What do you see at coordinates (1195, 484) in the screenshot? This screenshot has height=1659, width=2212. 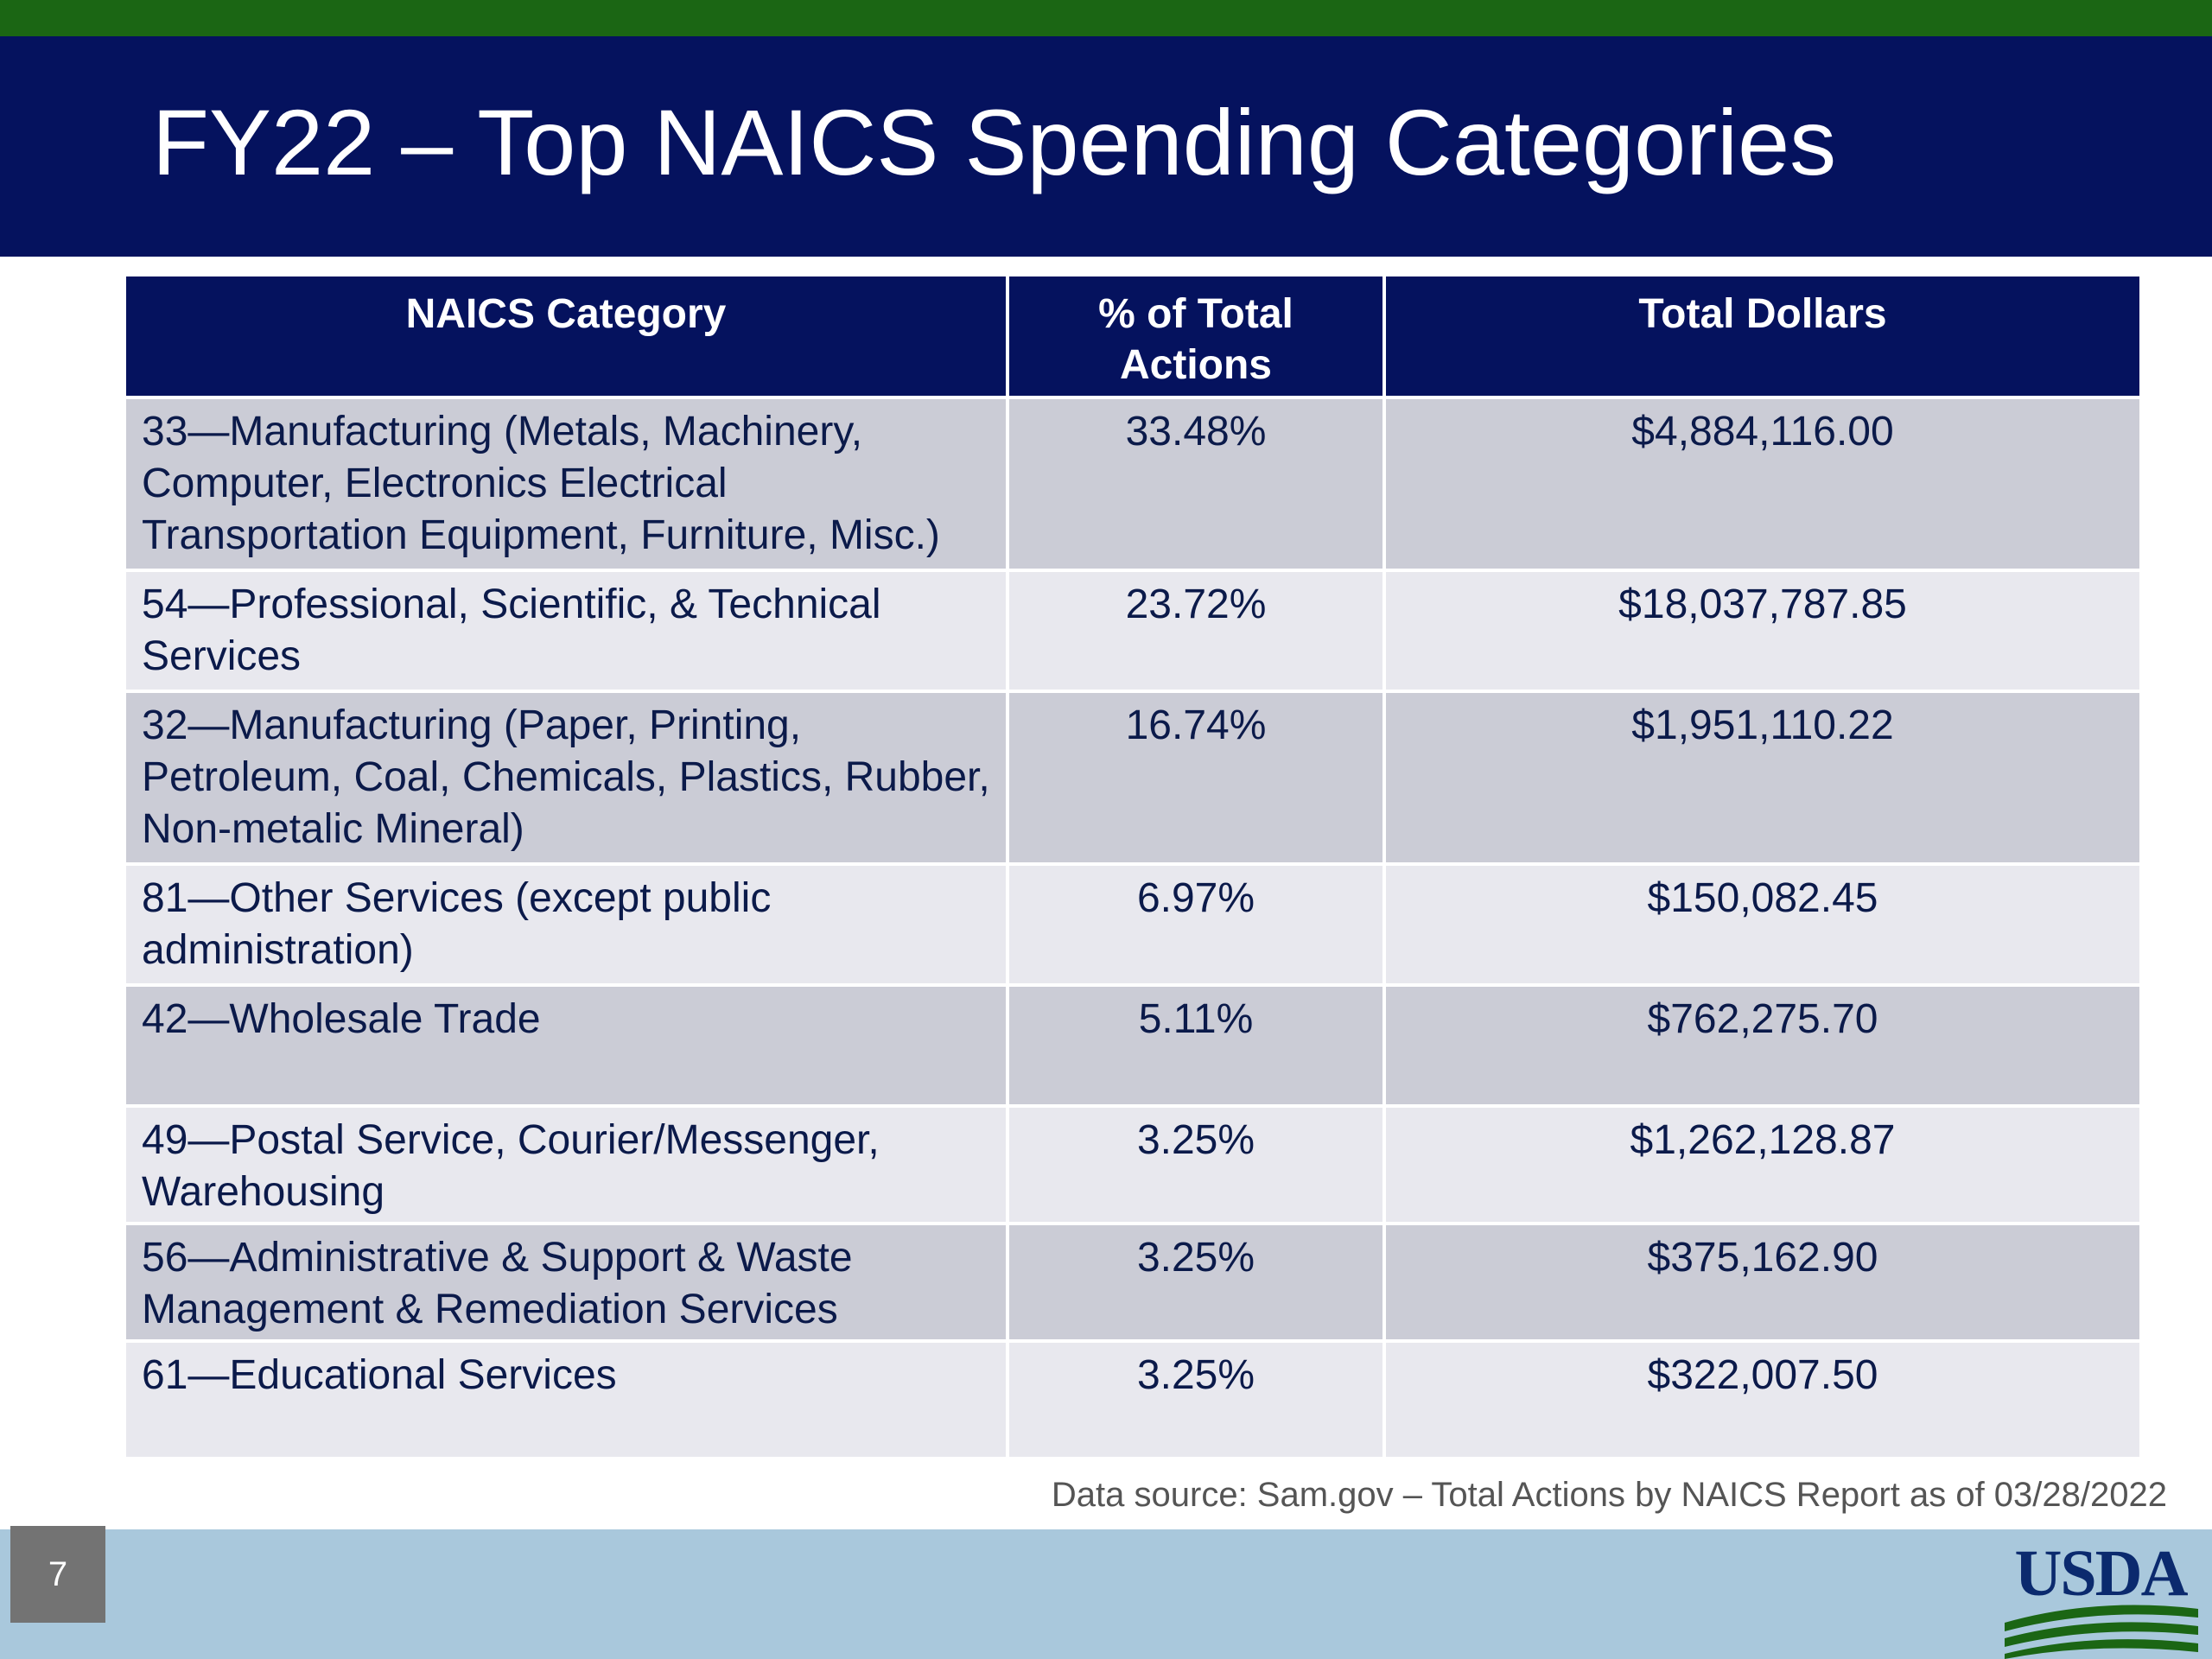 I see `cell-percent: 33.48%` at bounding box center [1195, 484].